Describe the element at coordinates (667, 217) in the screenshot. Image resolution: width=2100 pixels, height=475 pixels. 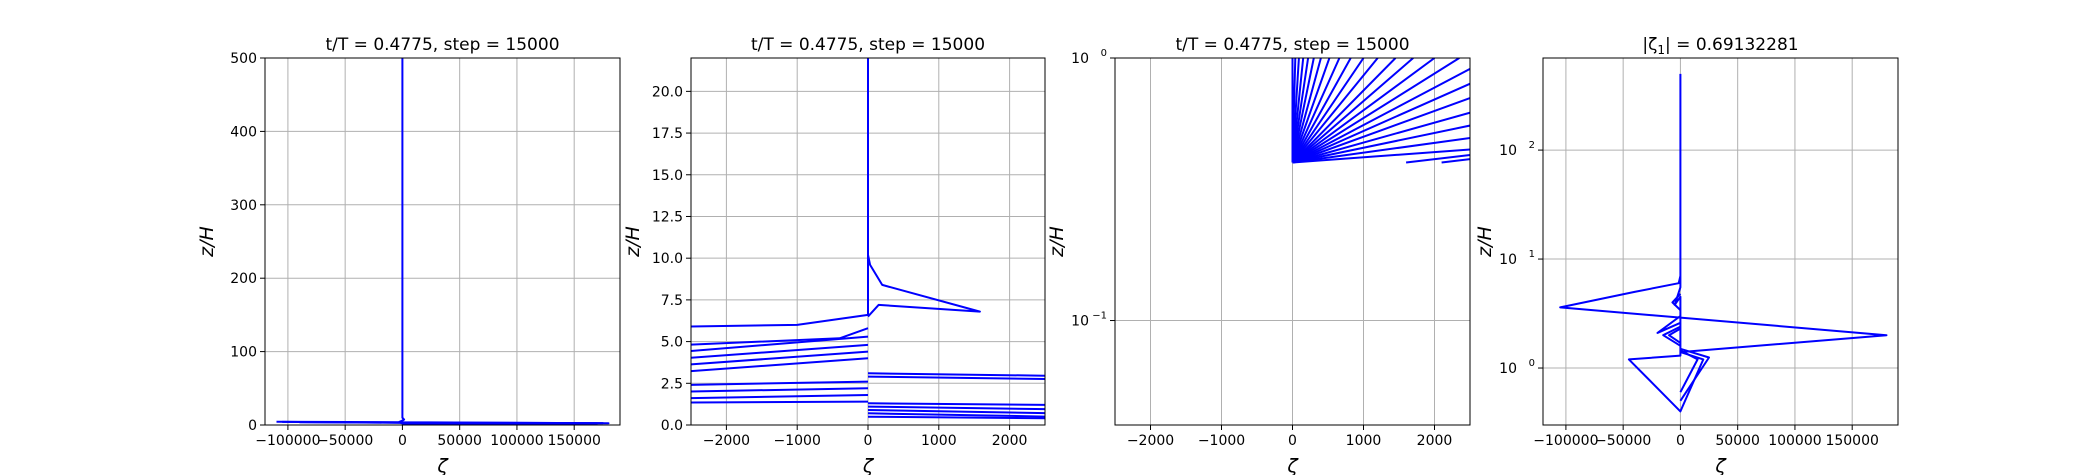
I see `y-tick-label: 12.5` at that location.